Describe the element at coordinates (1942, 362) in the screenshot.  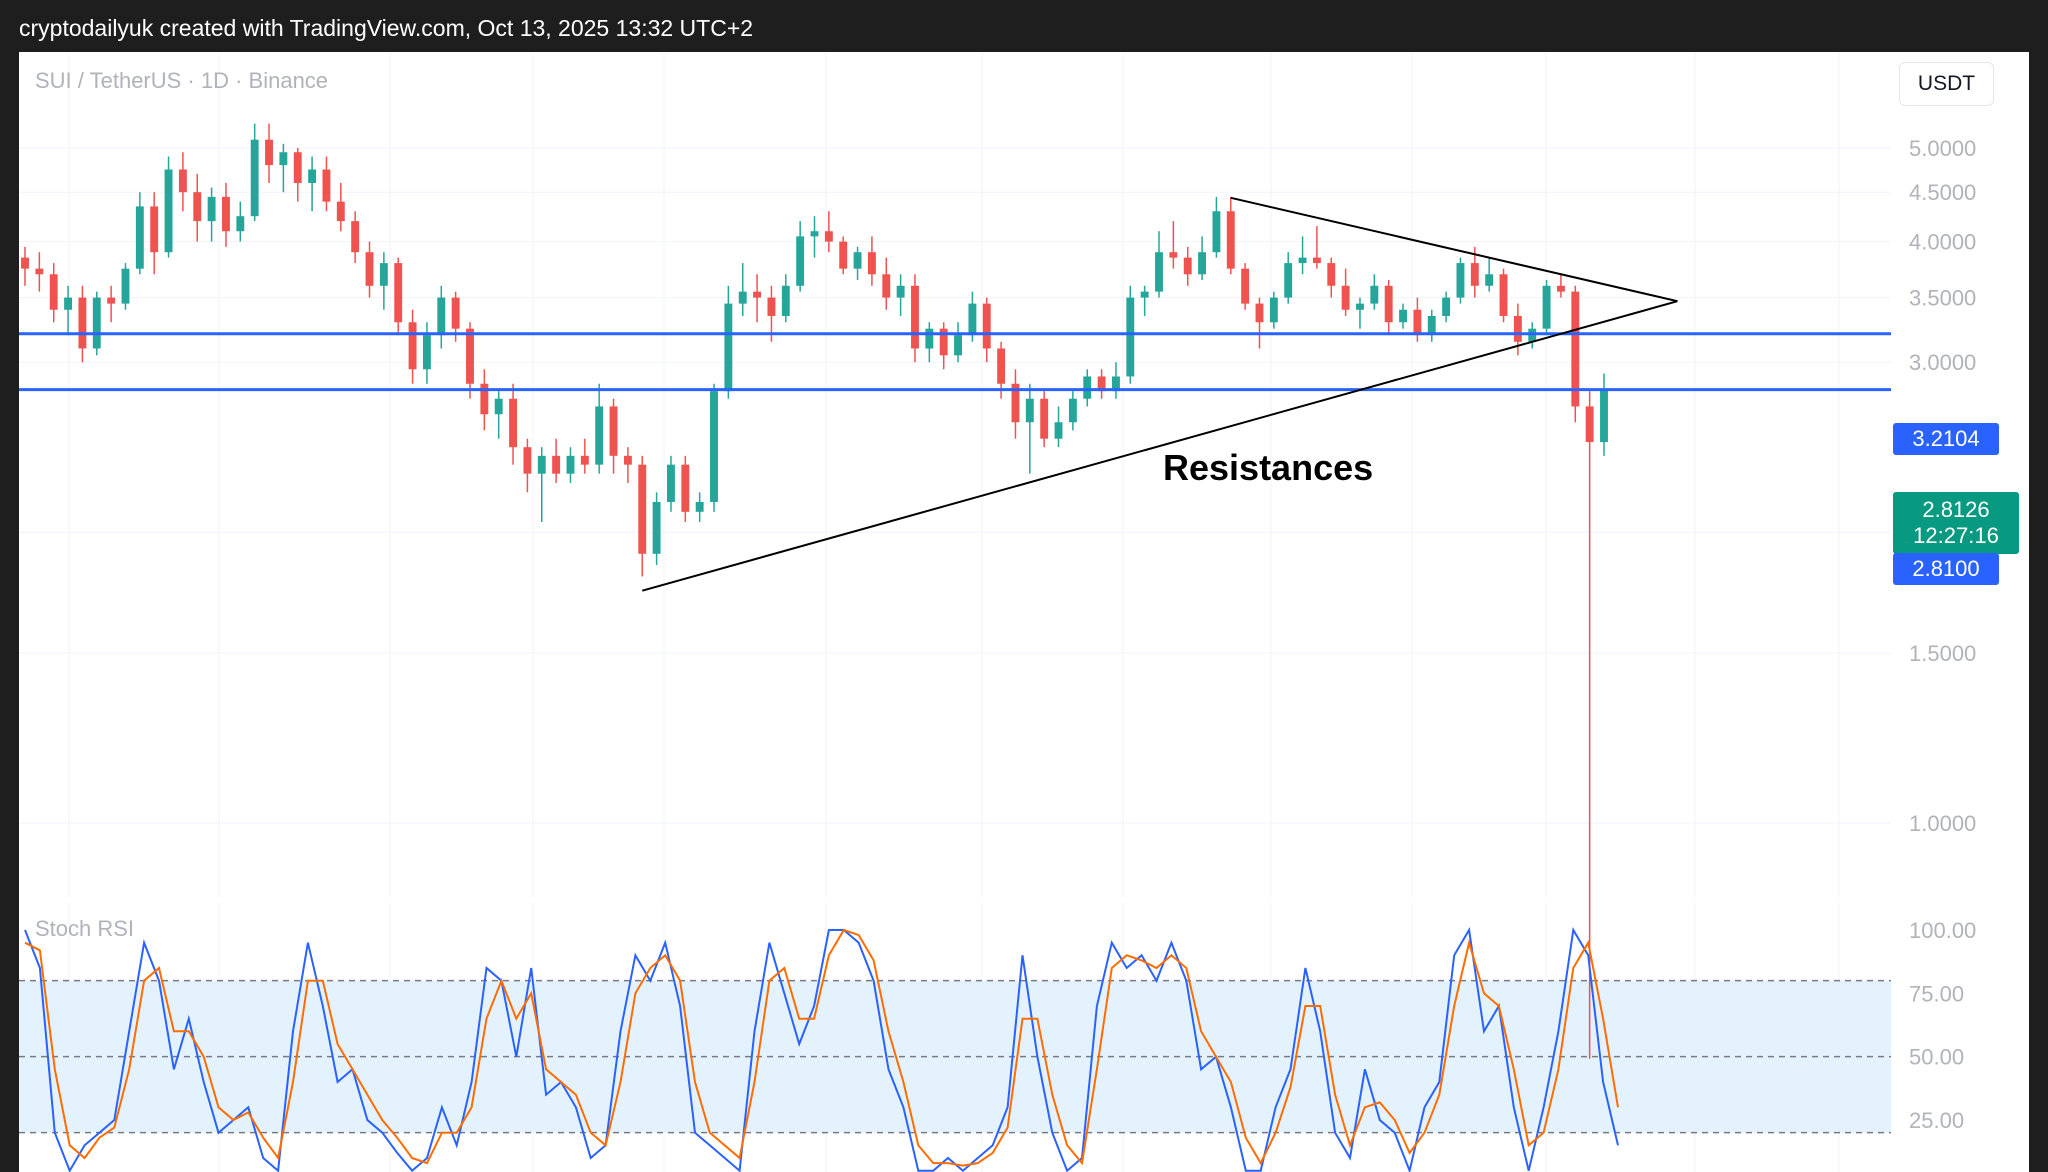
I see `price-tick-4: 3.0000` at that location.